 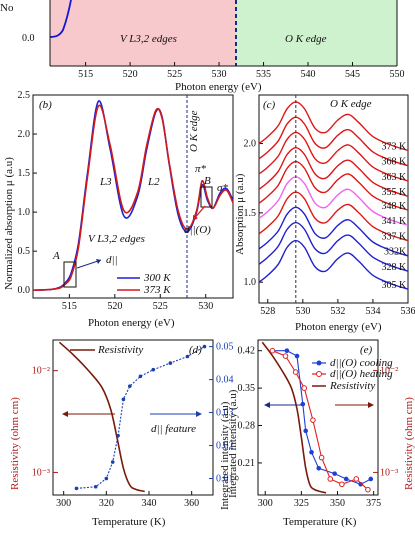 I want to click on arrow-e-left-head, so click(x=267, y=405).